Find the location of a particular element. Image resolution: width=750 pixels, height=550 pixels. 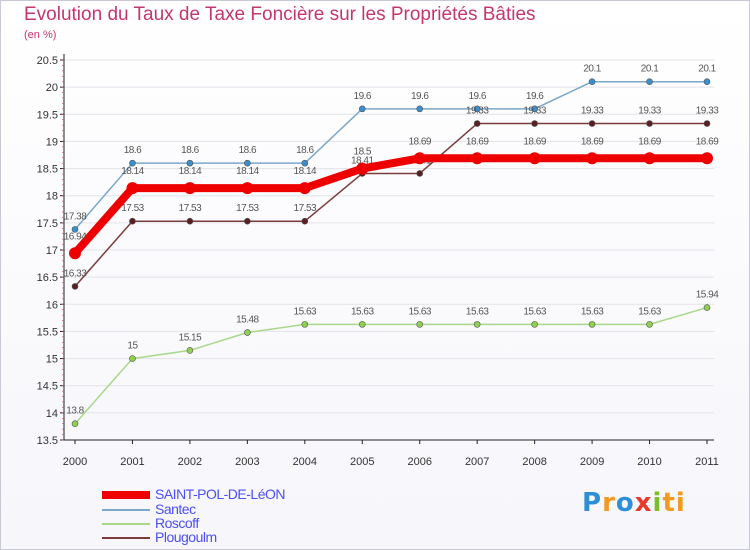

y-tick-label: 19.5 is located at coordinates (47, 115).